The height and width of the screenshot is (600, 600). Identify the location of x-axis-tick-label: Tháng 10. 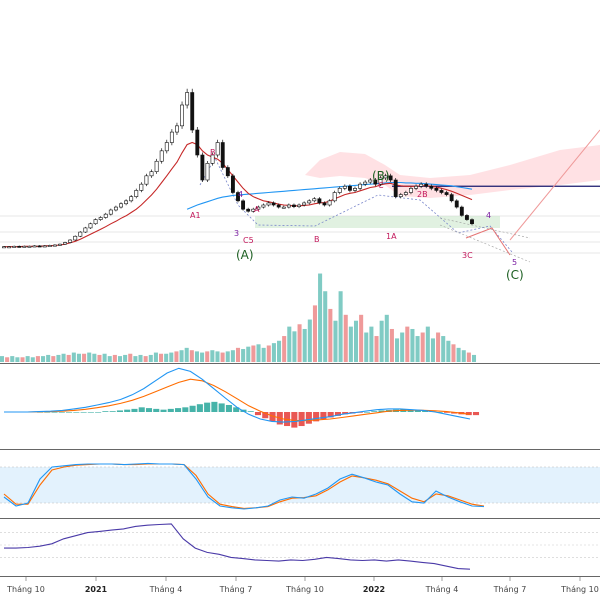
(304, 589).